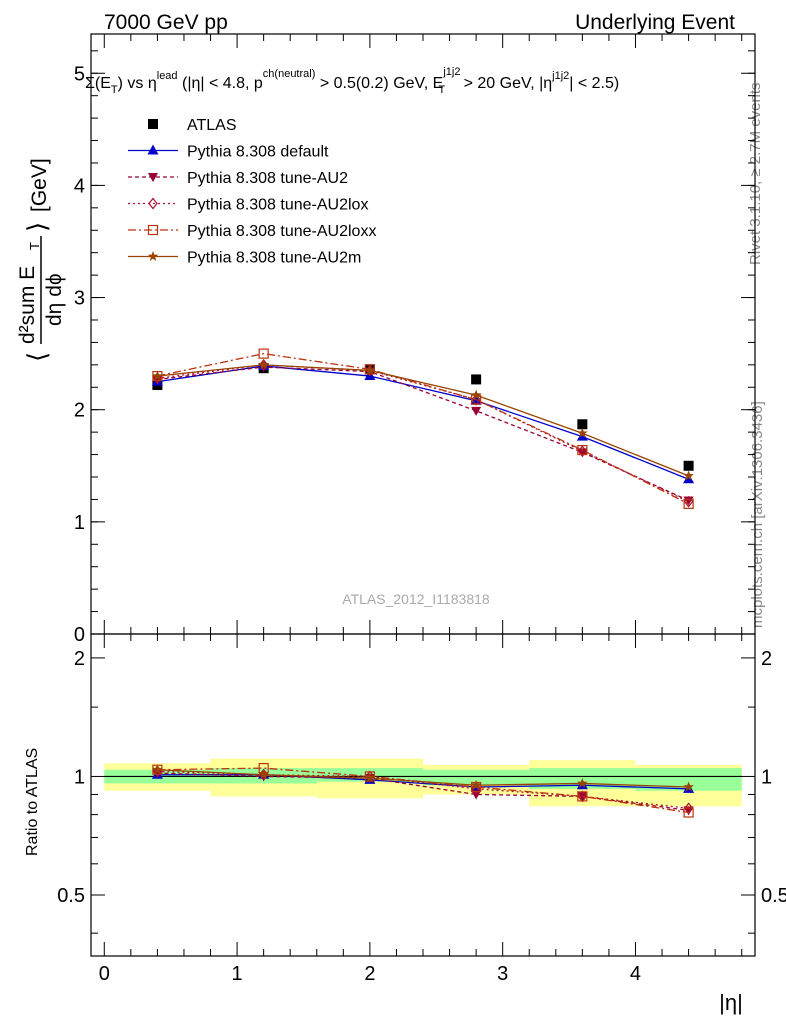  I want to click on main-line-pythia-8-308-tune-au2loxx, so click(423, 428).